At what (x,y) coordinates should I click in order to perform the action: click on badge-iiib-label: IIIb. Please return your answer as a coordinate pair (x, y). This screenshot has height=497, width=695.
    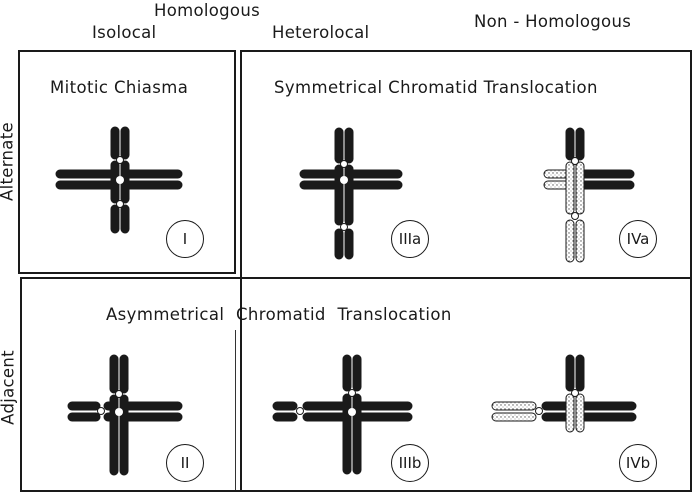
    Looking at the image, I should click on (410, 463).